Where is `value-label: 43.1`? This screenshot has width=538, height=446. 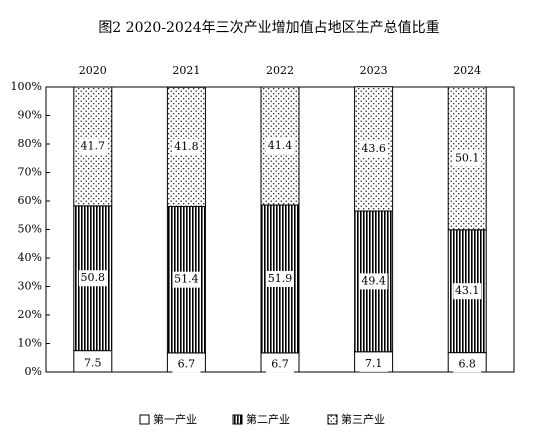
value-label: 43.1 is located at coordinates (467, 290).